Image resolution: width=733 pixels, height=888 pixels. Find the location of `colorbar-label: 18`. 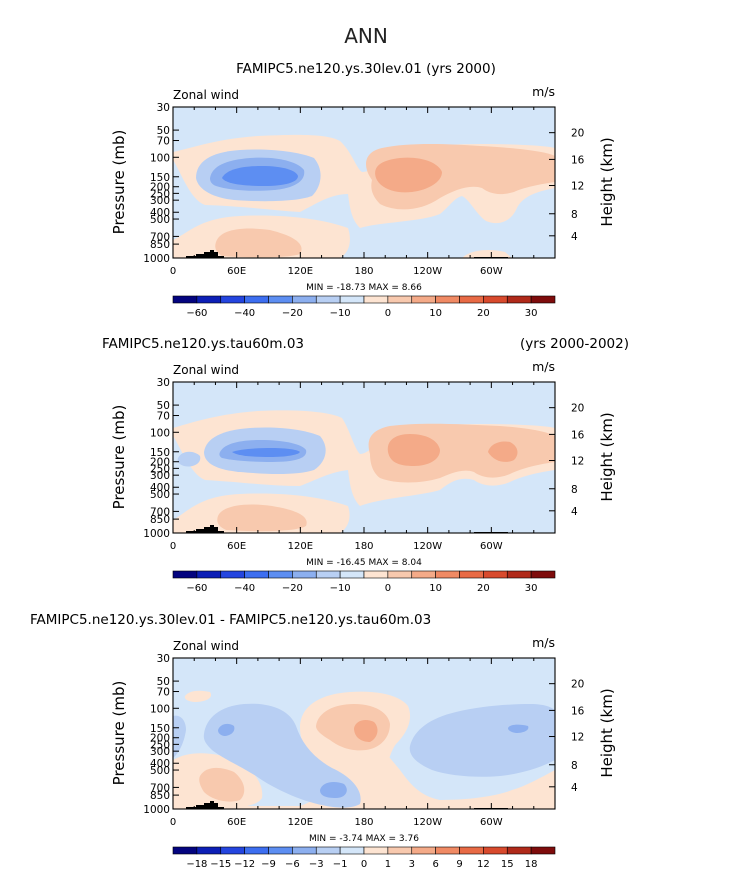

colorbar-label: 18 is located at coordinates (531, 864).